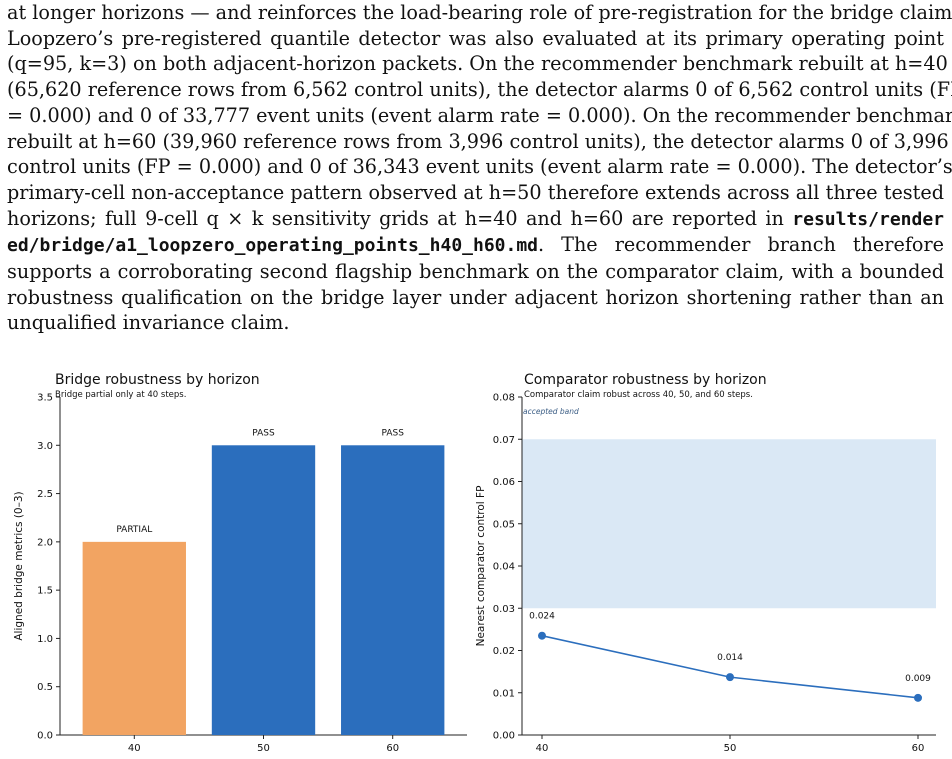  What do you see at coordinates (19, 565) in the screenshot?
I see `y-axis-label: Aligned bridge metrics (0–3)` at bounding box center [19, 565].